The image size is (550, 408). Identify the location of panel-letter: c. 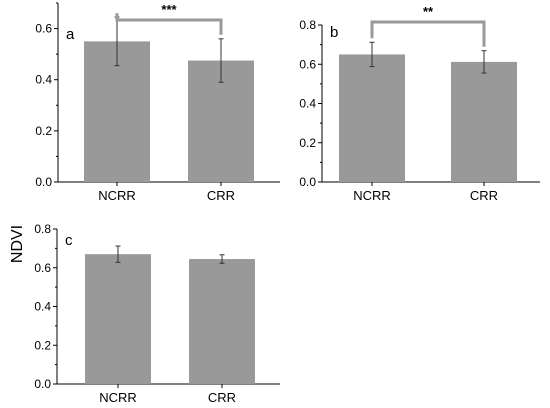
(69, 240).